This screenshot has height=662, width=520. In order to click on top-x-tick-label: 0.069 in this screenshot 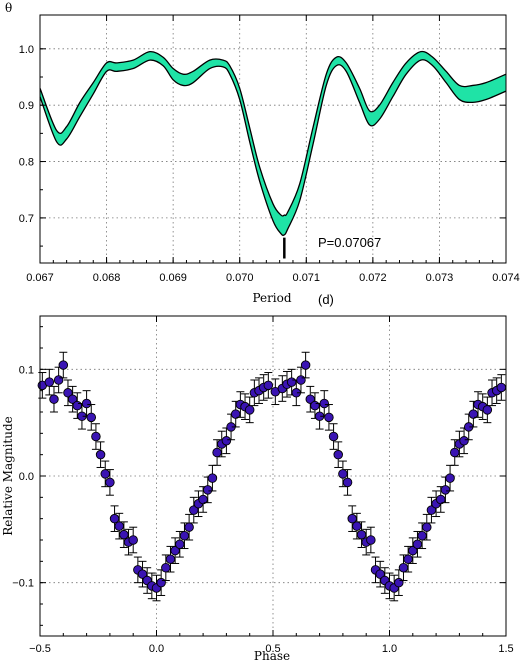, I will do `click(173, 278)`.